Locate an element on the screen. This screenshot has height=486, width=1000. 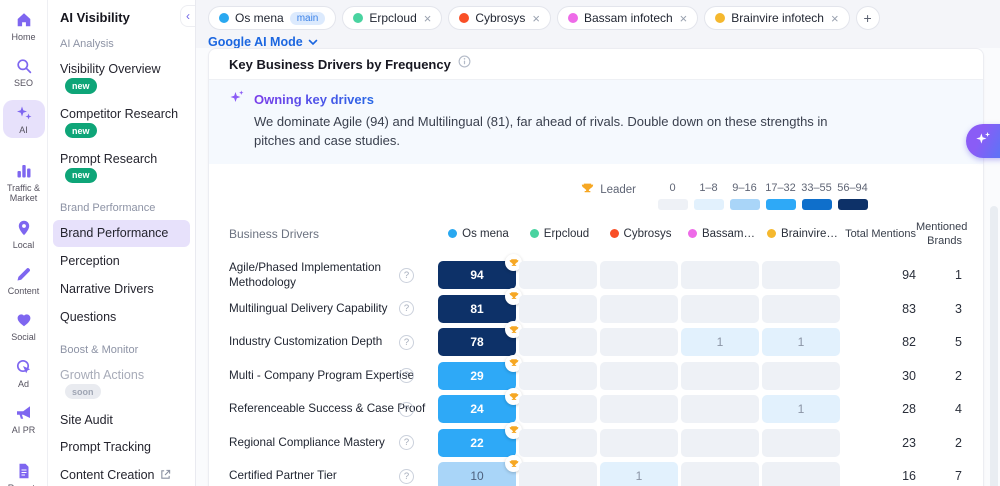
heatmap-cell: 24 is located at coordinates (480, 406).